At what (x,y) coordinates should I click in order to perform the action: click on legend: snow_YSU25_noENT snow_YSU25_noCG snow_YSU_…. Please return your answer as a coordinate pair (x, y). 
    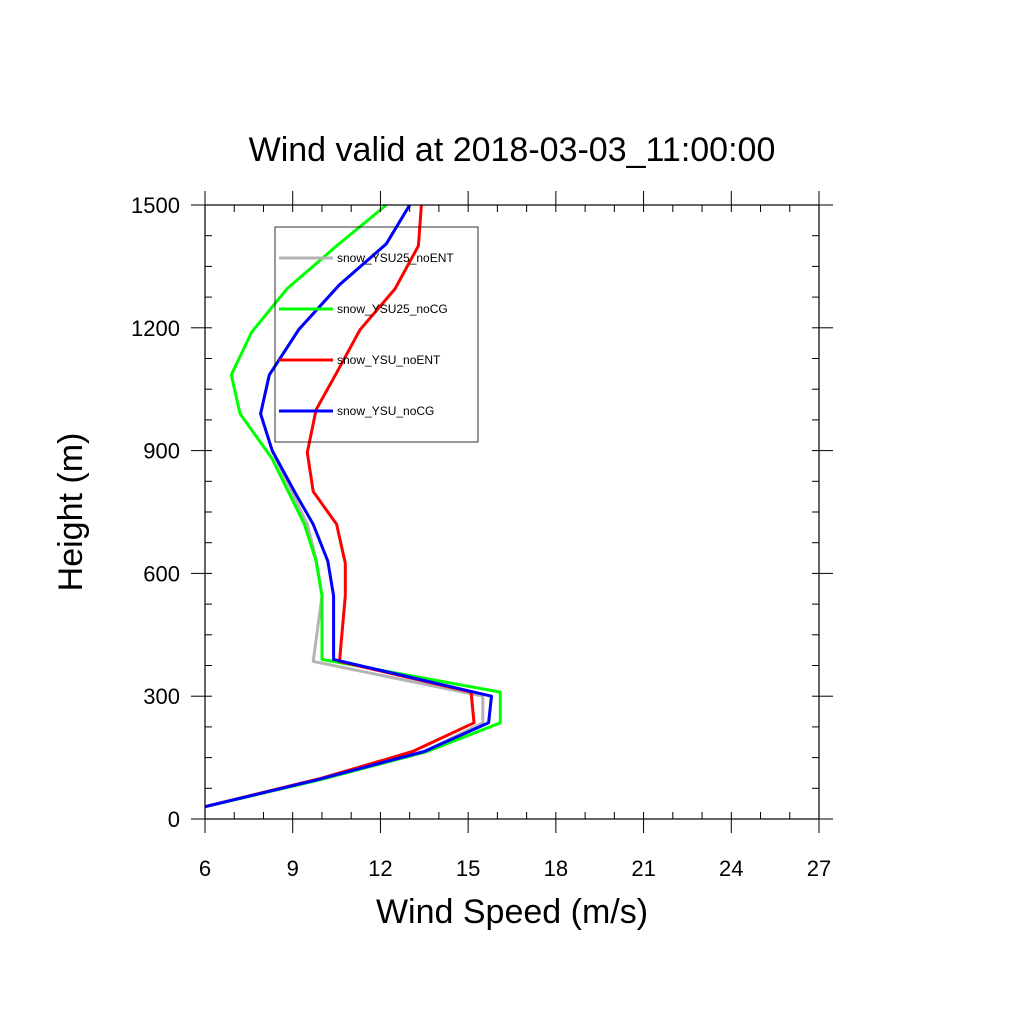
    Looking at the image, I should click on (376, 334).